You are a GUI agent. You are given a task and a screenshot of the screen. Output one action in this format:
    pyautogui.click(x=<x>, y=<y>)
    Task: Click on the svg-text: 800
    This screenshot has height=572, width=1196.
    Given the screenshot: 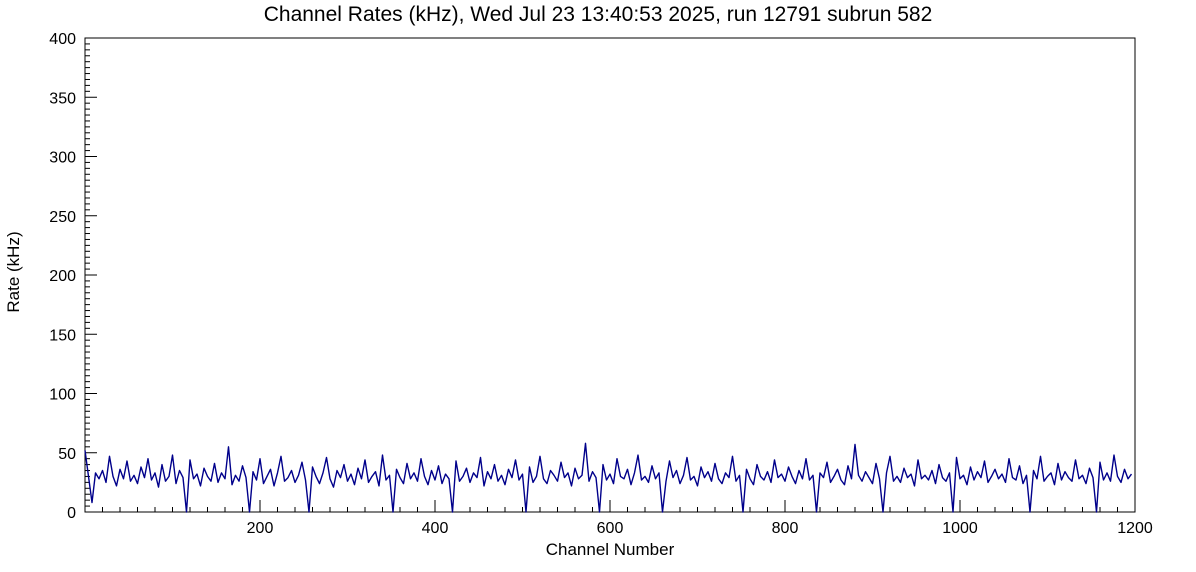 What is the action you would take?
    pyautogui.click(x=785, y=528)
    